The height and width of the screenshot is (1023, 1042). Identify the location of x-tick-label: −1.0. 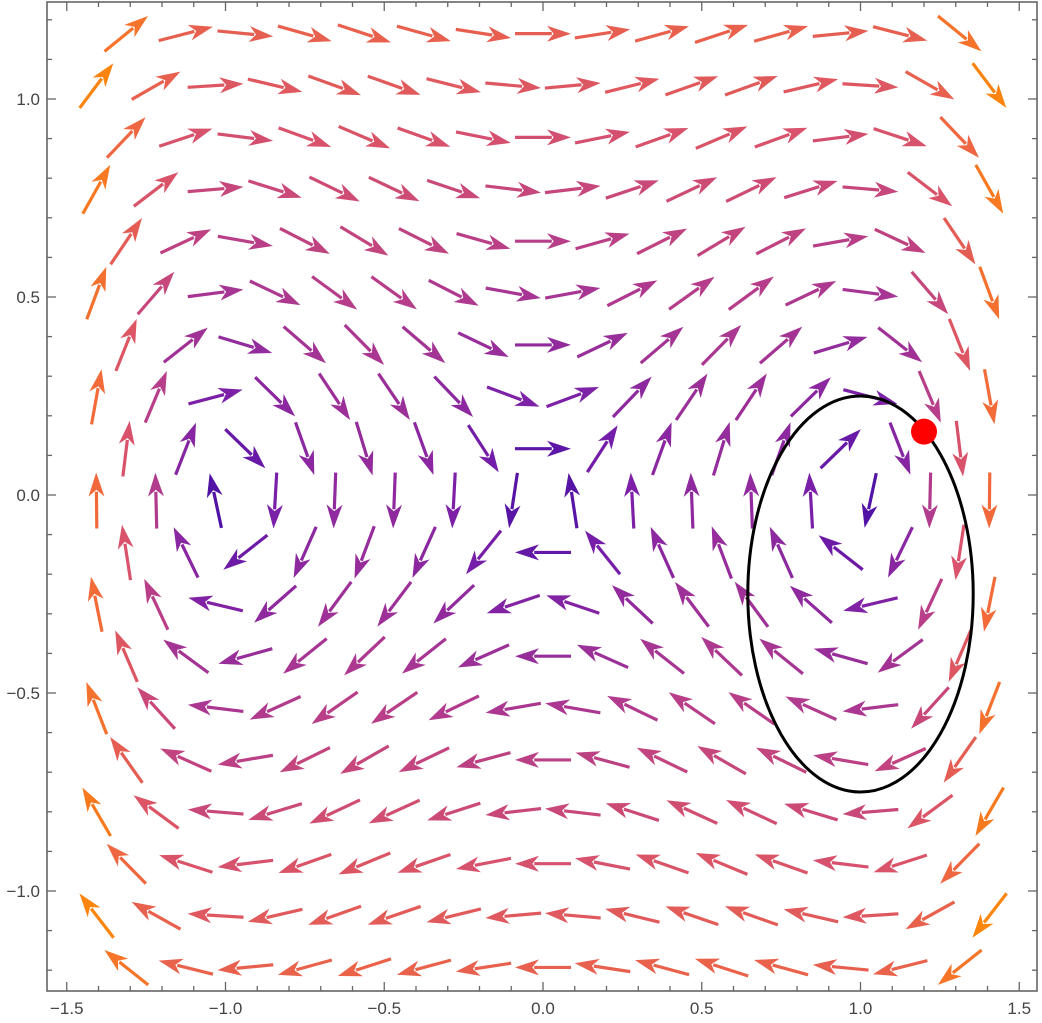
(226, 1008).